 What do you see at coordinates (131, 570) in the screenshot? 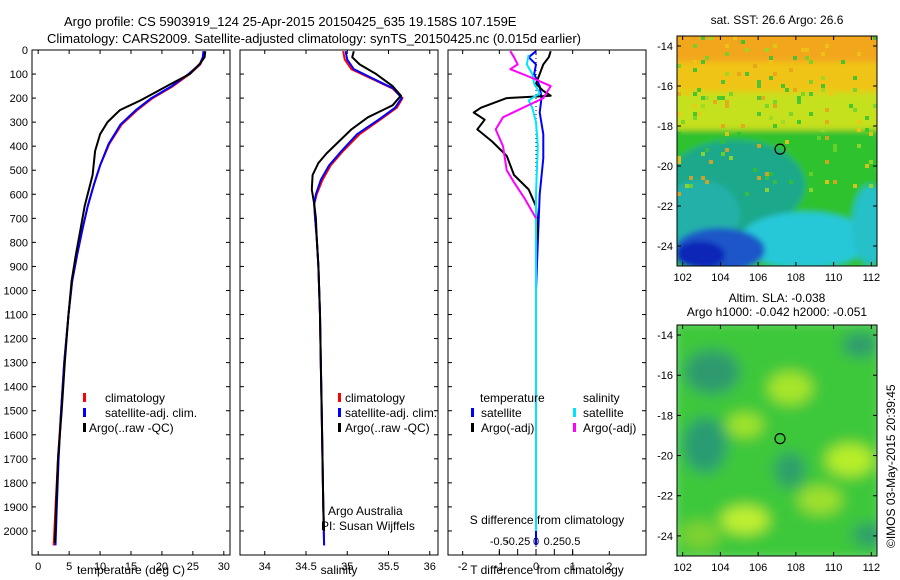
I see `temperature-xlabel: temperature (deg C)` at bounding box center [131, 570].